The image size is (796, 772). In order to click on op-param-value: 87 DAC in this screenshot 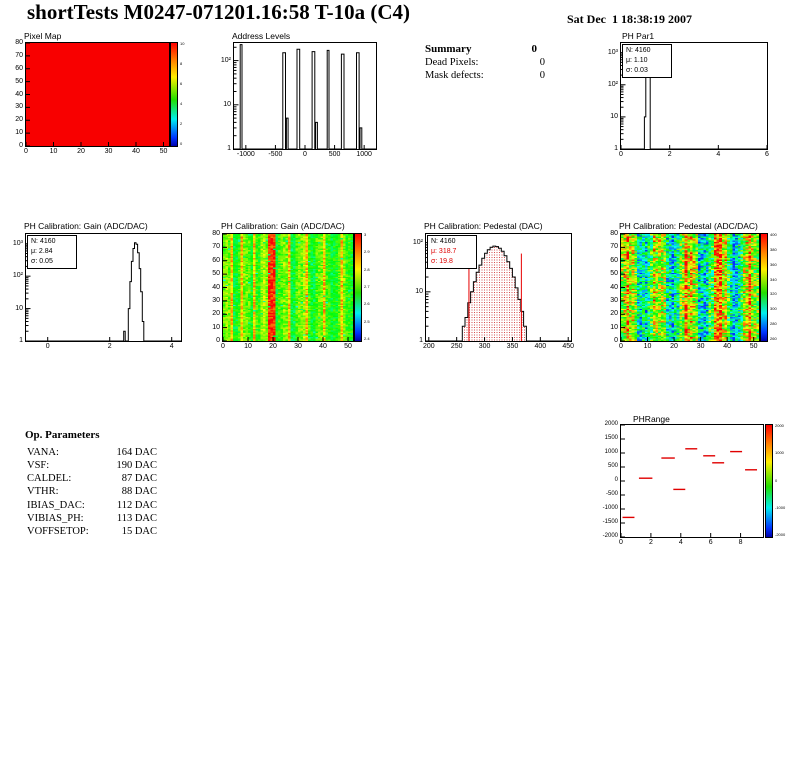, I will do `click(139, 478)`.